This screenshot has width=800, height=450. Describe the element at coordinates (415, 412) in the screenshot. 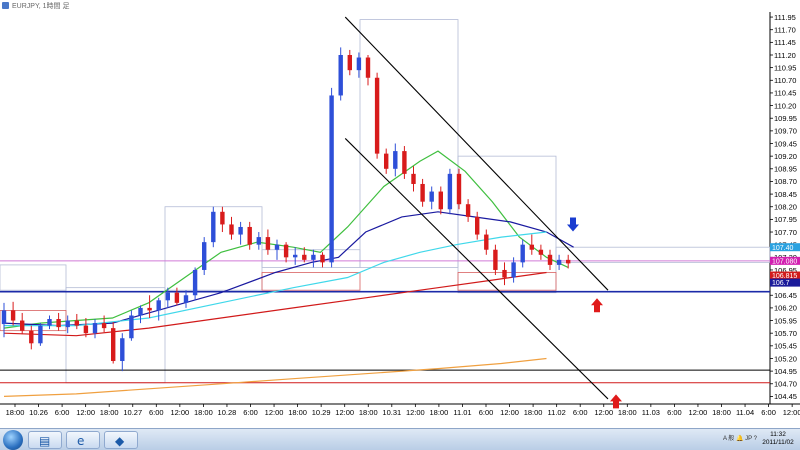

I see `time-label: 12:00` at that location.